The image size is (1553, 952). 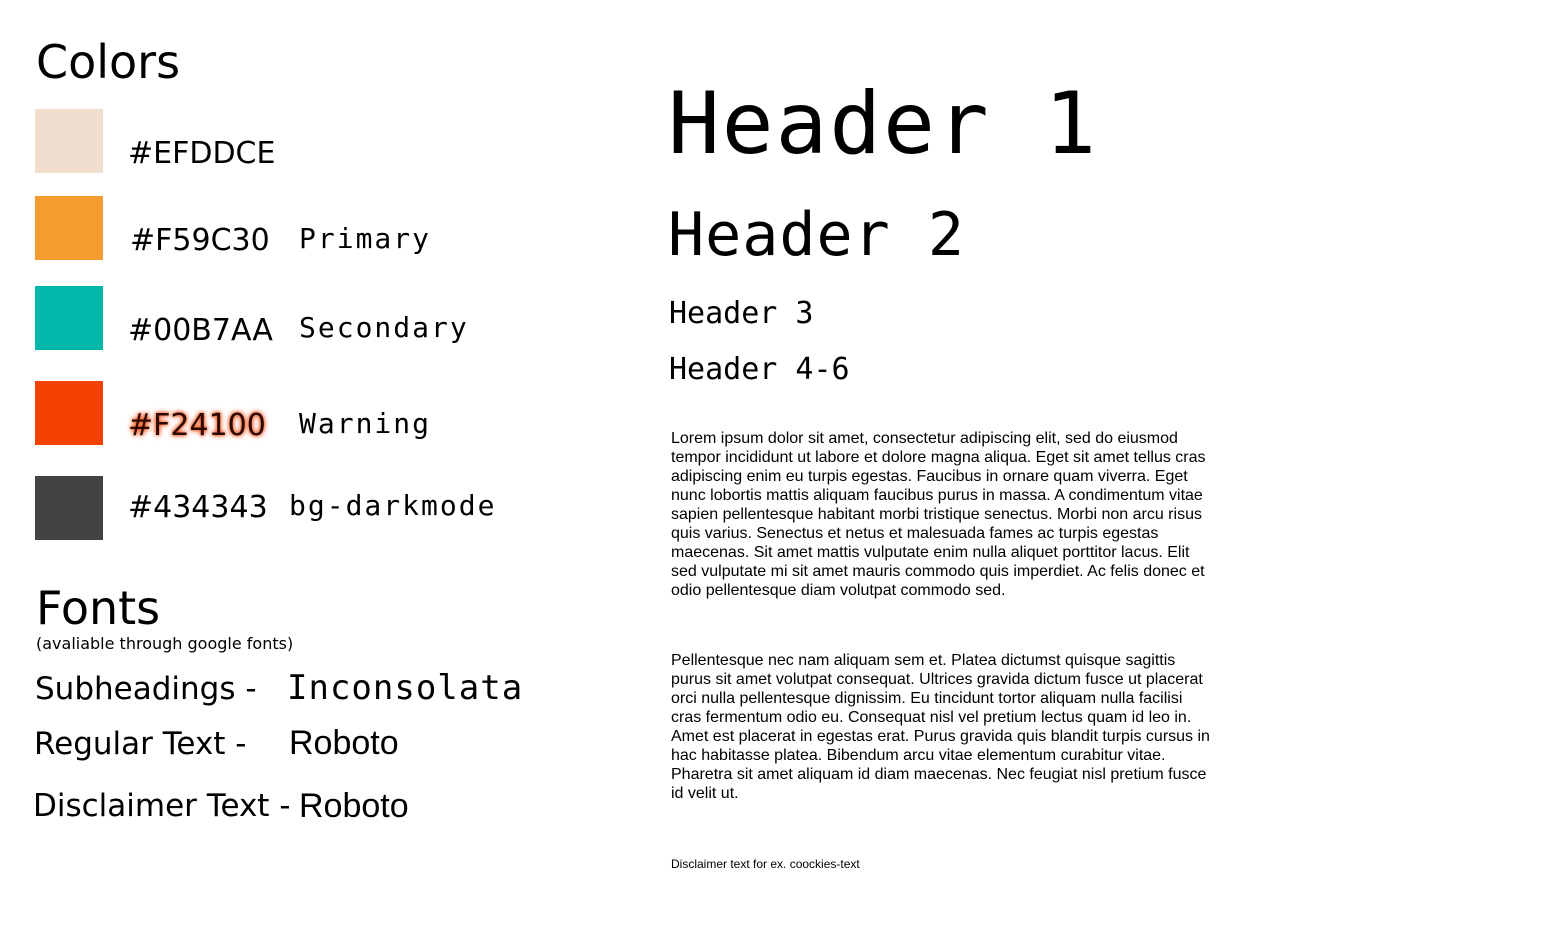 I want to click on role-label-primary: Primary, so click(x=365, y=238).